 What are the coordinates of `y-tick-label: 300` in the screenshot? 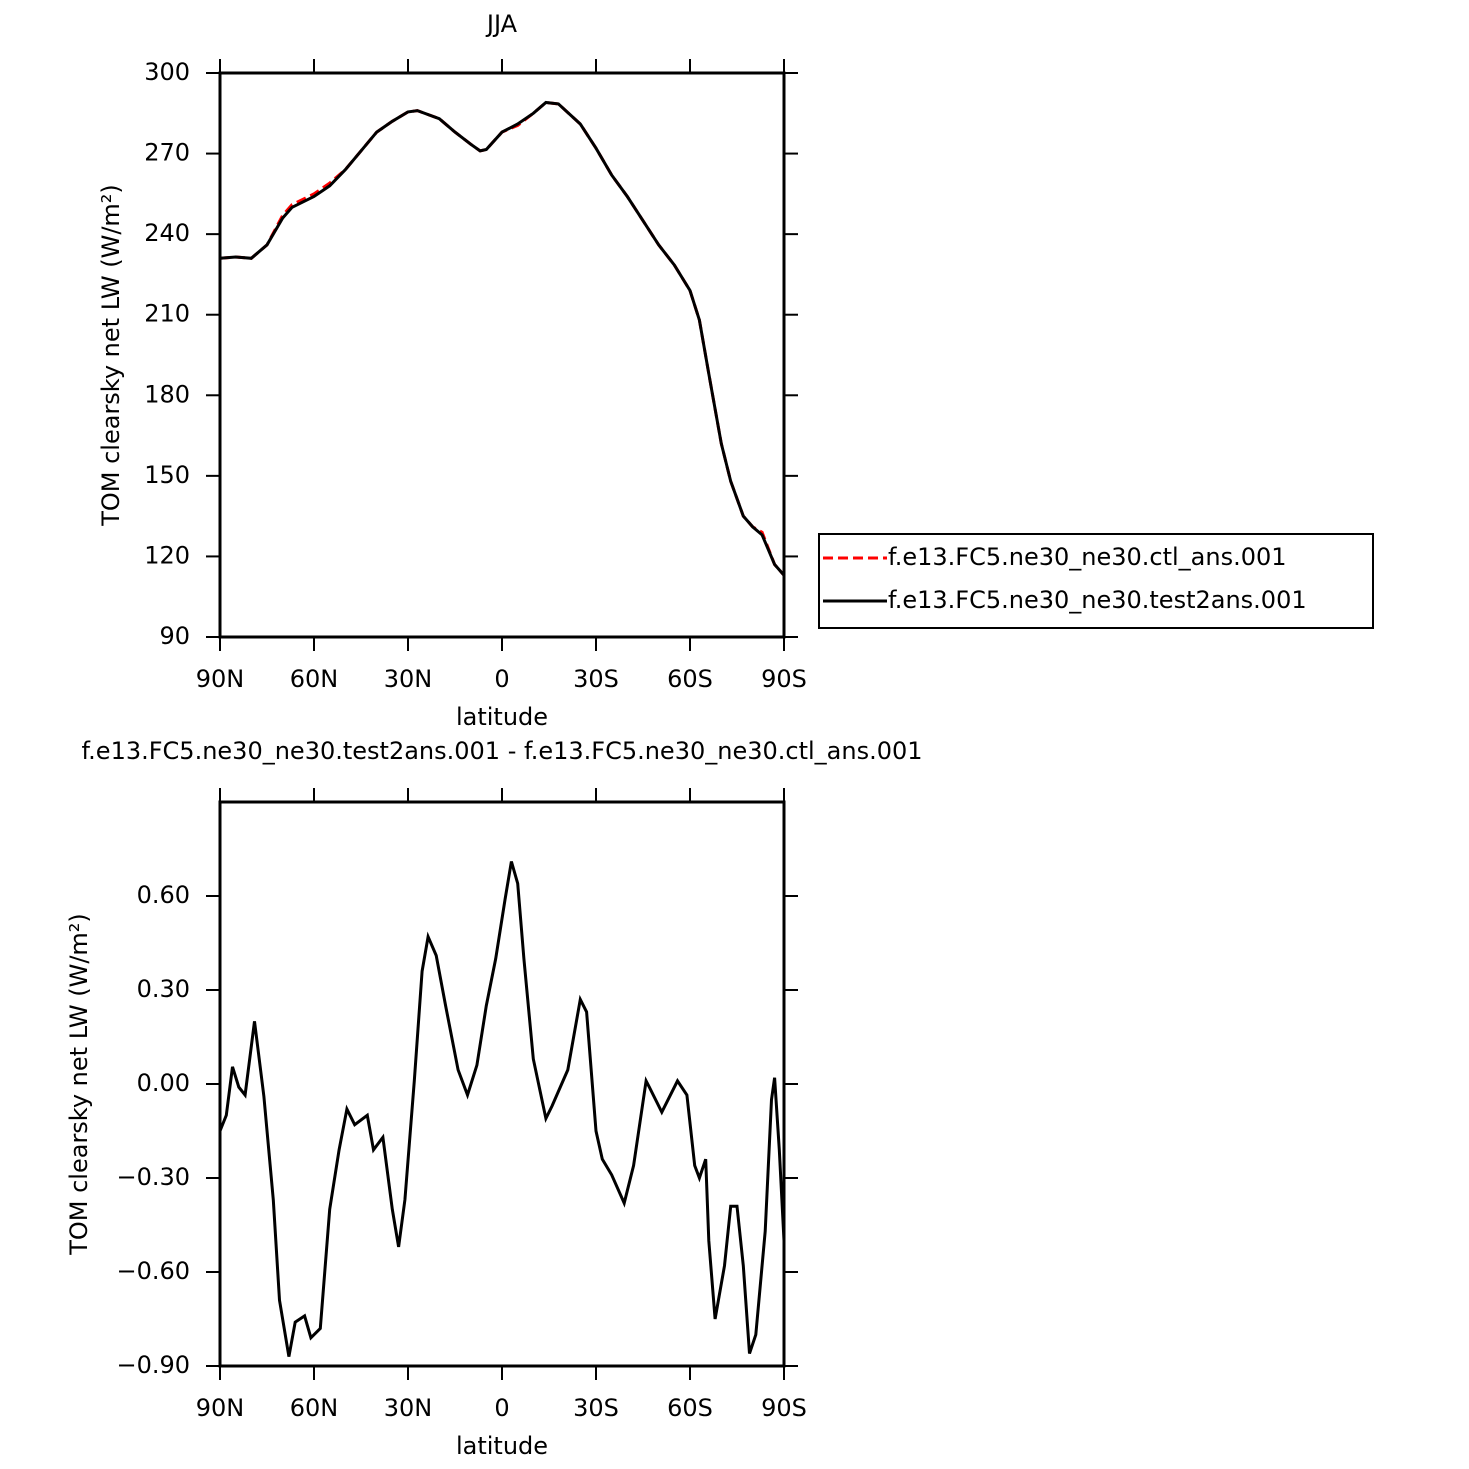 It's located at (167, 72).